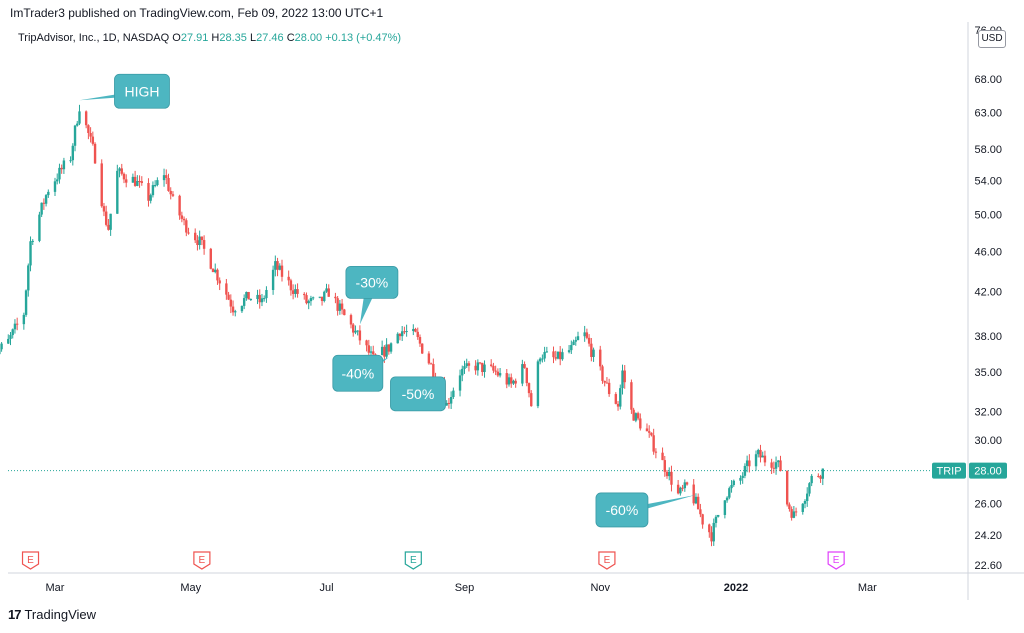  What do you see at coordinates (988, 337) in the screenshot?
I see `y-tick-label: 38.00` at bounding box center [988, 337].